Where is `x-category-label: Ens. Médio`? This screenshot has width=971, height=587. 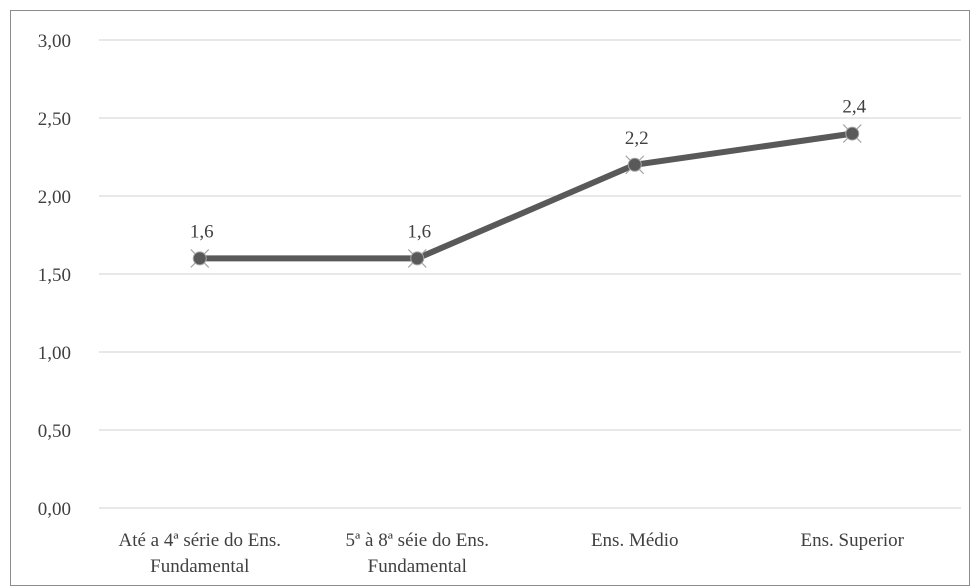
x-category-label: Ens. Médio is located at coordinates (635, 540).